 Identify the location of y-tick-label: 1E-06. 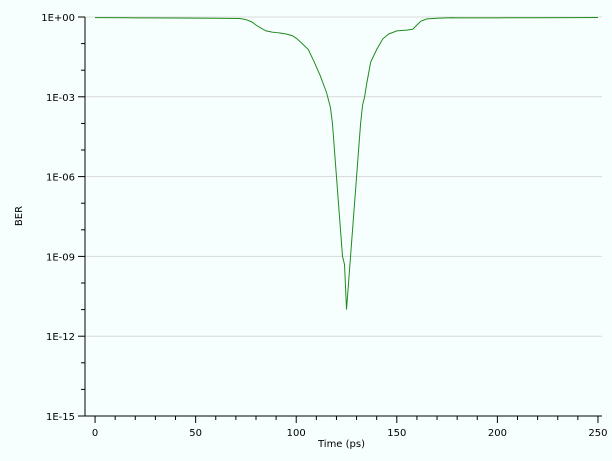
(60, 178).